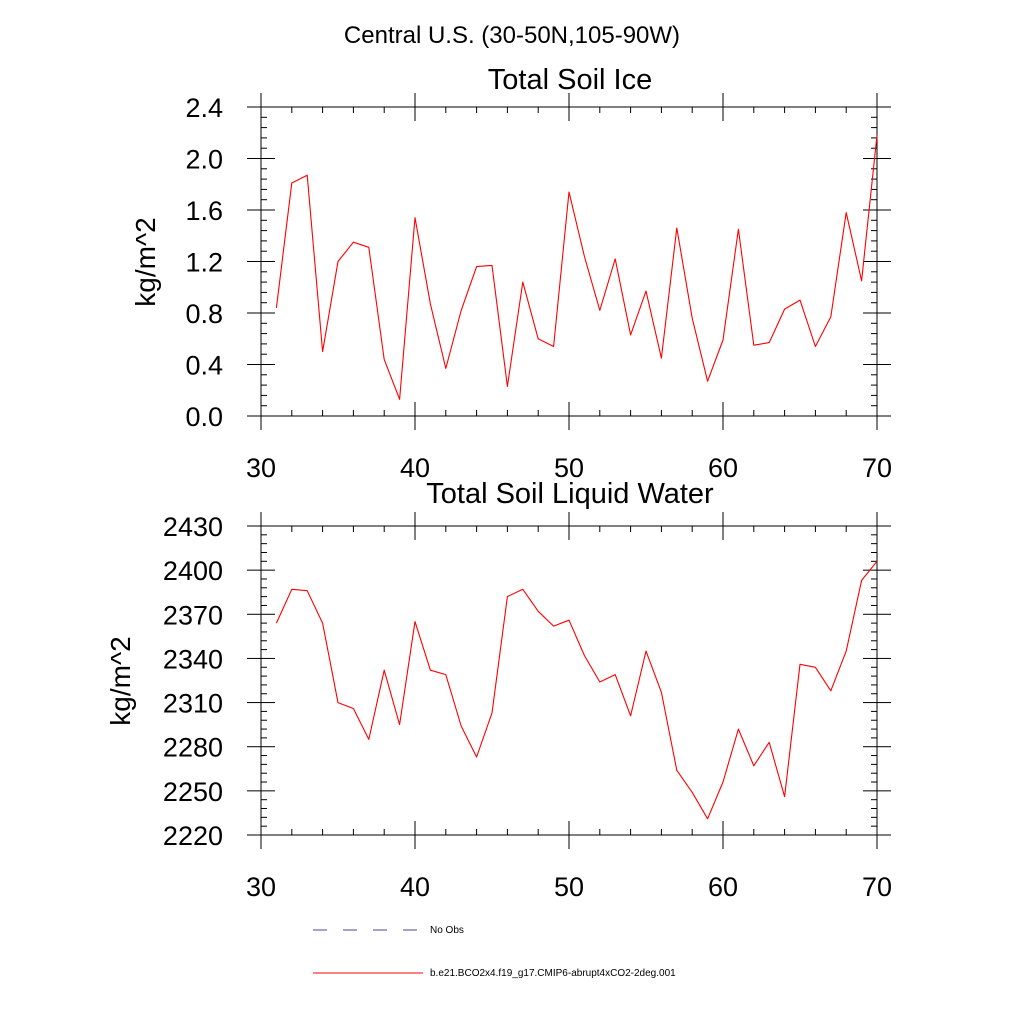 The image size is (1024, 1024). What do you see at coordinates (204, 108) in the screenshot?
I see `y-tick-label: 2.4` at bounding box center [204, 108].